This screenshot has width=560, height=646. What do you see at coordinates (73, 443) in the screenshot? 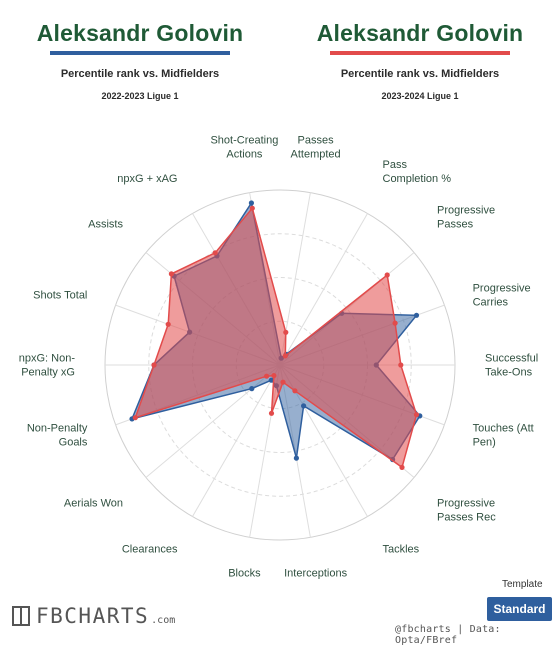
I see `axis-label-line: Goals` at bounding box center [73, 443].